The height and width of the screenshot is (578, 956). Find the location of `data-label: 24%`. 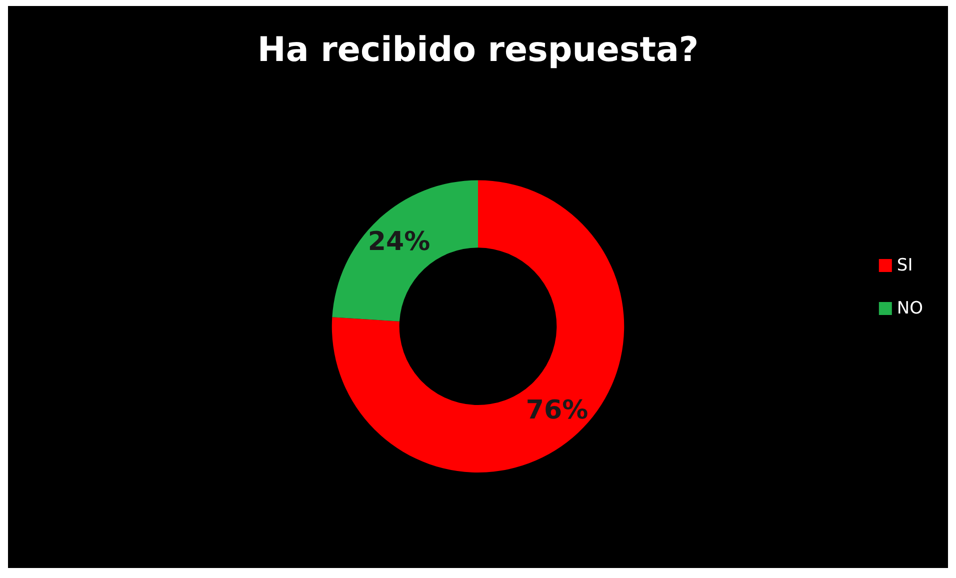

data-label: 24% is located at coordinates (399, 242).